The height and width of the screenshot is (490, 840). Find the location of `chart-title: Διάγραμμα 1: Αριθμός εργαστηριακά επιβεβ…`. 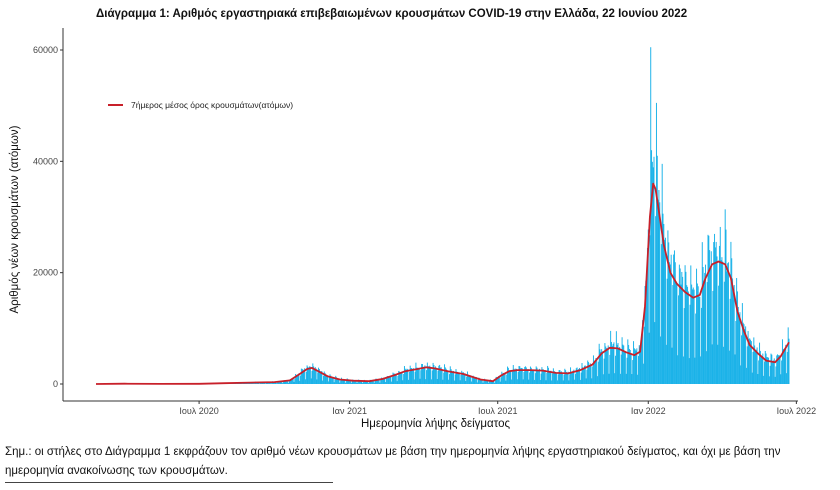

chart-title: Διάγραμμα 1: Αριθμός εργαστηριακά επιβεβ… is located at coordinates (392, 14).